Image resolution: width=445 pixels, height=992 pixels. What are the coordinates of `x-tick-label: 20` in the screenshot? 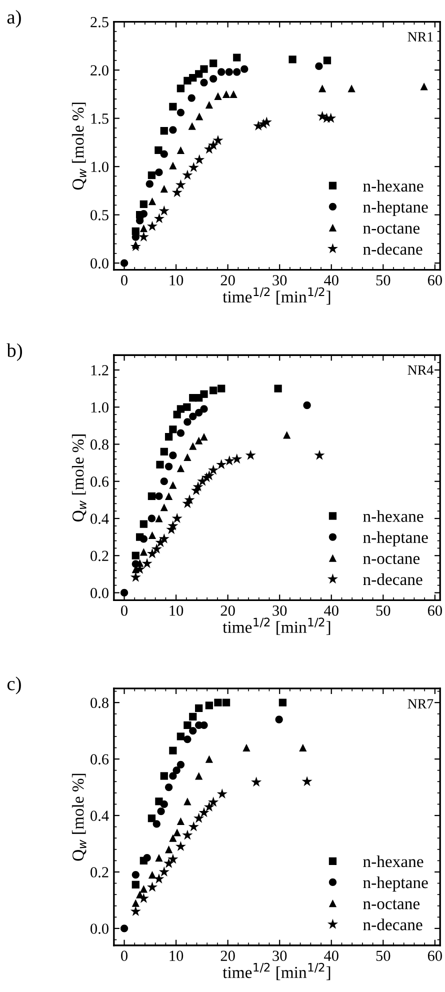 It's located at (227, 955).